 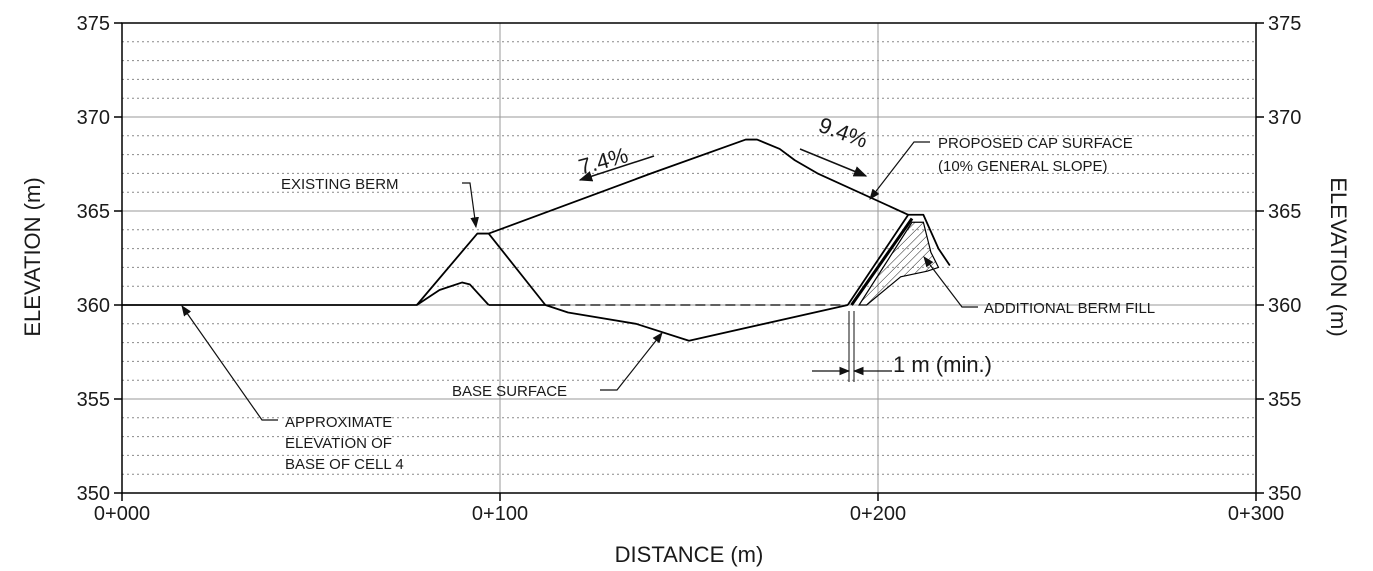 I want to click on profile-cap, so click(x=662, y=222).